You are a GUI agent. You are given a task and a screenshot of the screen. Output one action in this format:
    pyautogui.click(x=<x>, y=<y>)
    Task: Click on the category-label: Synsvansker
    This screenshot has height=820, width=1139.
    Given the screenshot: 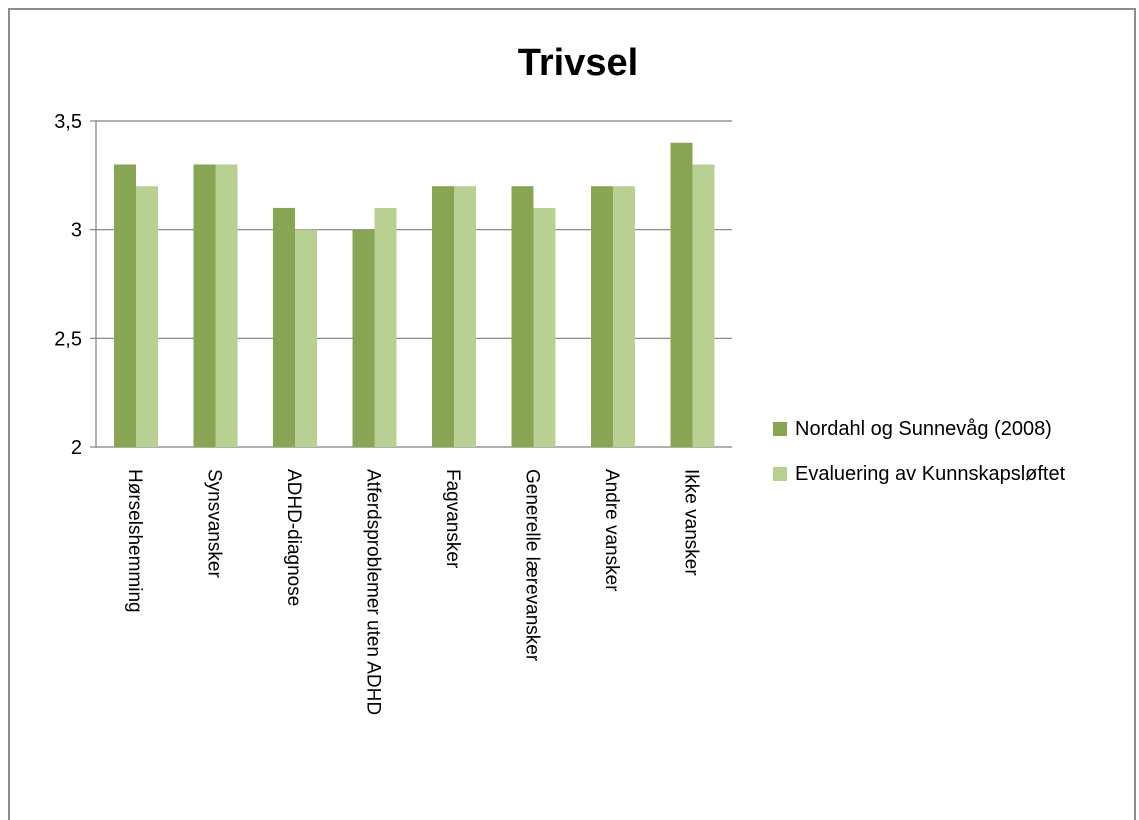 What is the action you would take?
    pyautogui.click(x=214, y=523)
    